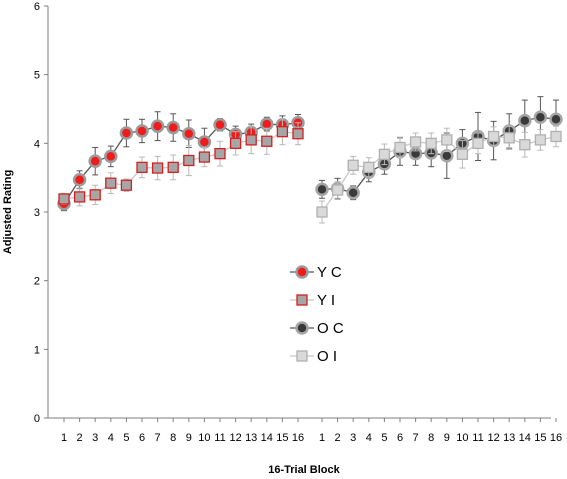  What do you see at coordinates (204, 438) in the screenshot?
I see `x-tick-label: 10` at bounding box center [204, 438].